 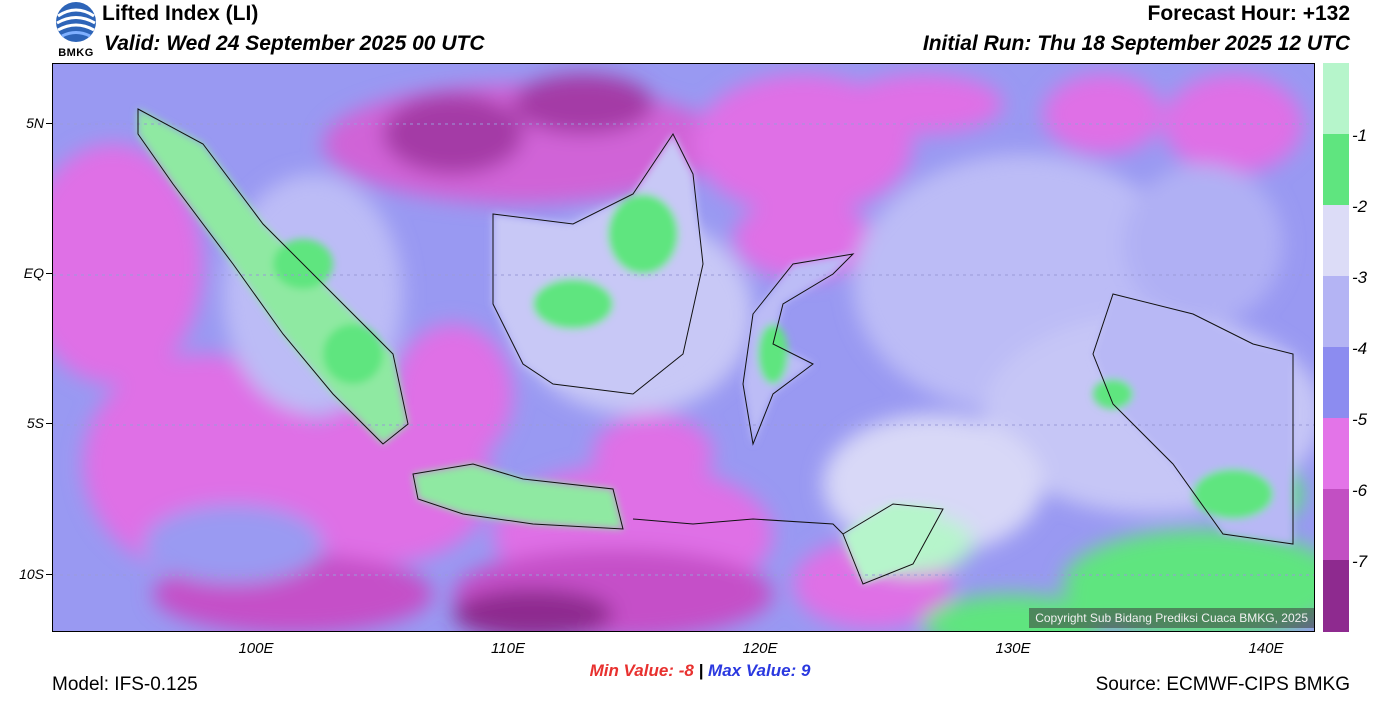 I want to click on lat-label: 5N, so click(x=35, y=123).